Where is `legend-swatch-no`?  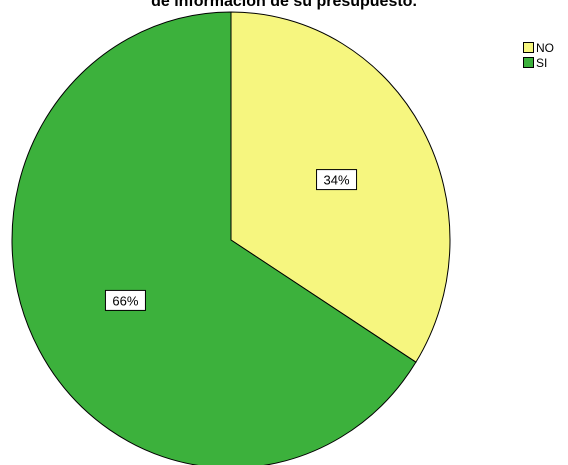 legend-swatch-no is located at coordinates (528, 47).